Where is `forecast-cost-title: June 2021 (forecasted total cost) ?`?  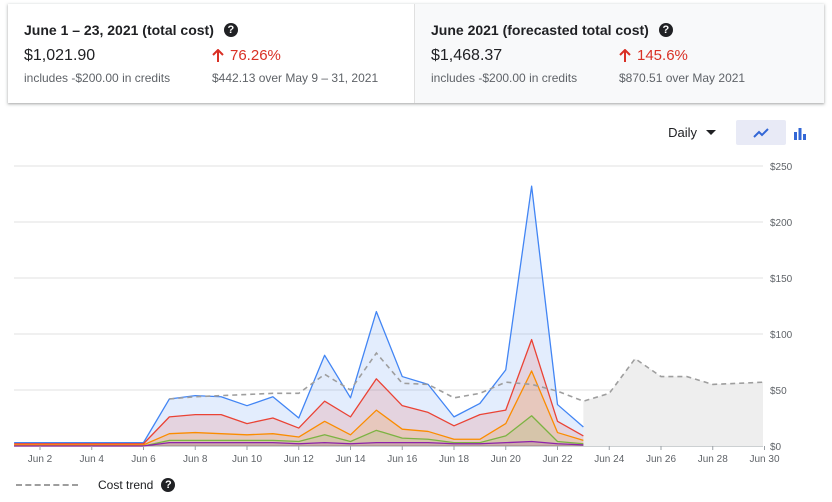
forecast-cost-title: June 2021 (forecasted total cost) ? is located at coordinates (552, 30).